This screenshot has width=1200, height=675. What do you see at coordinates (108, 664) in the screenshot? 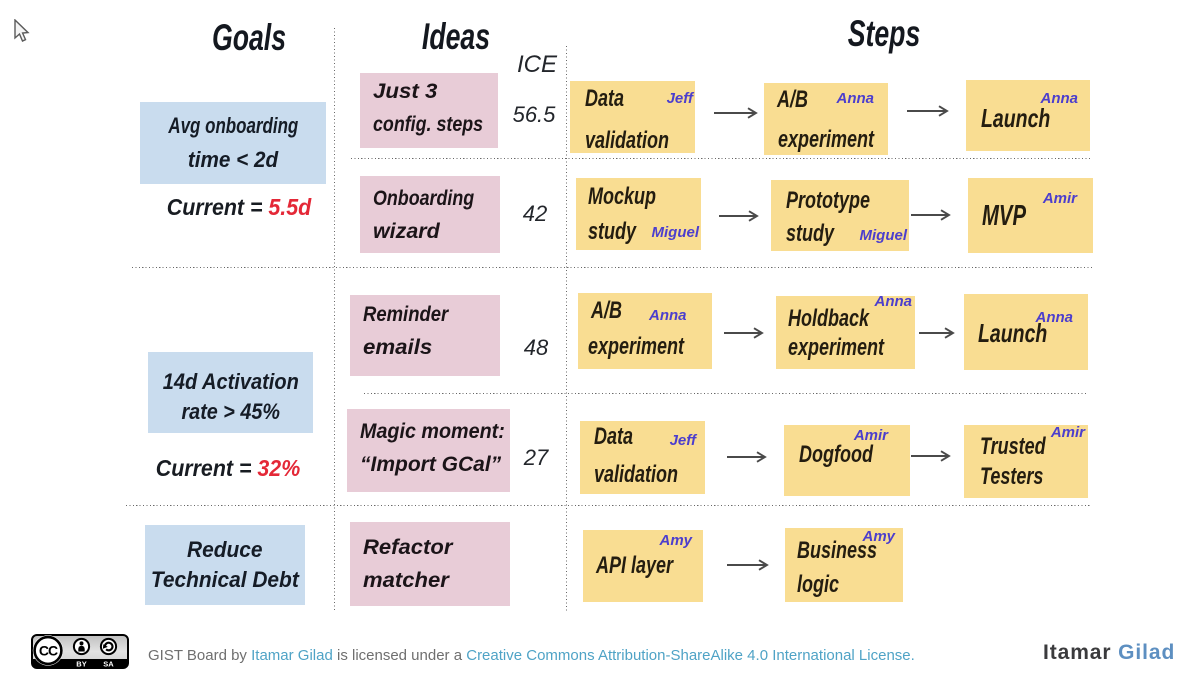
I see `svg-text: SA` at bounding box center [108, 664].